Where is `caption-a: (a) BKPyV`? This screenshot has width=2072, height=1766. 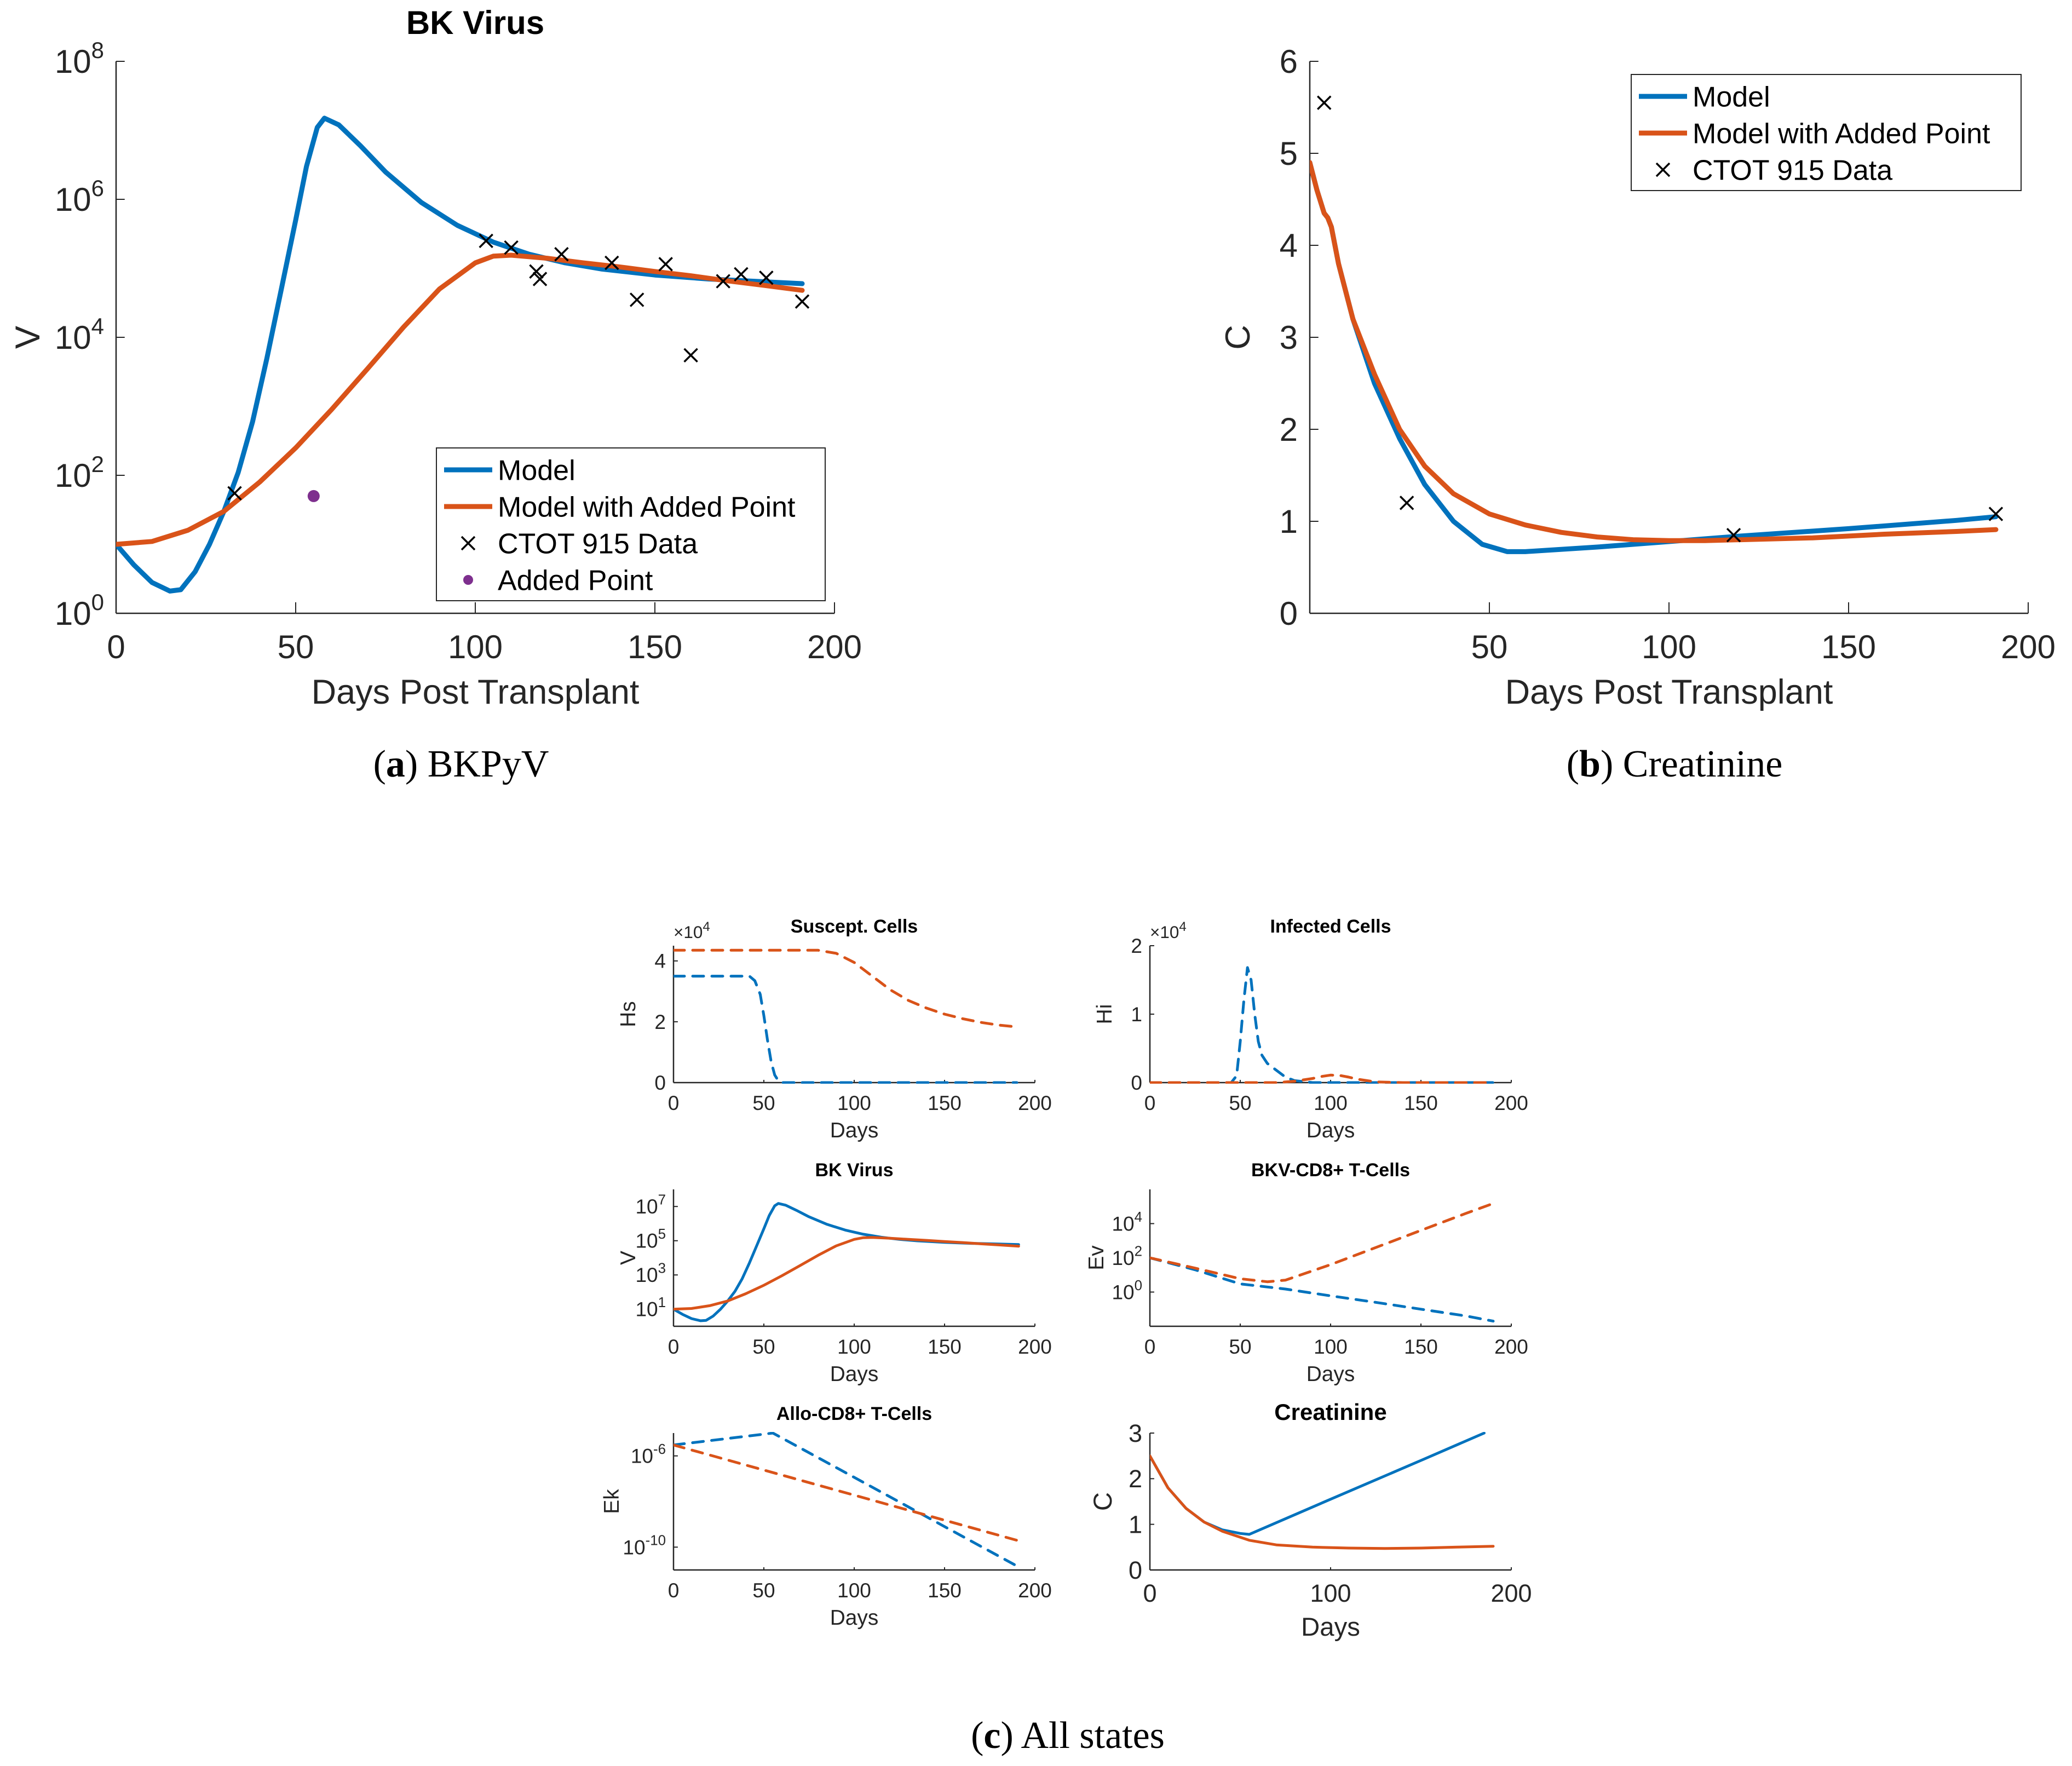 caption-a: (a) BKPyV is located at coordinates (461, 764).